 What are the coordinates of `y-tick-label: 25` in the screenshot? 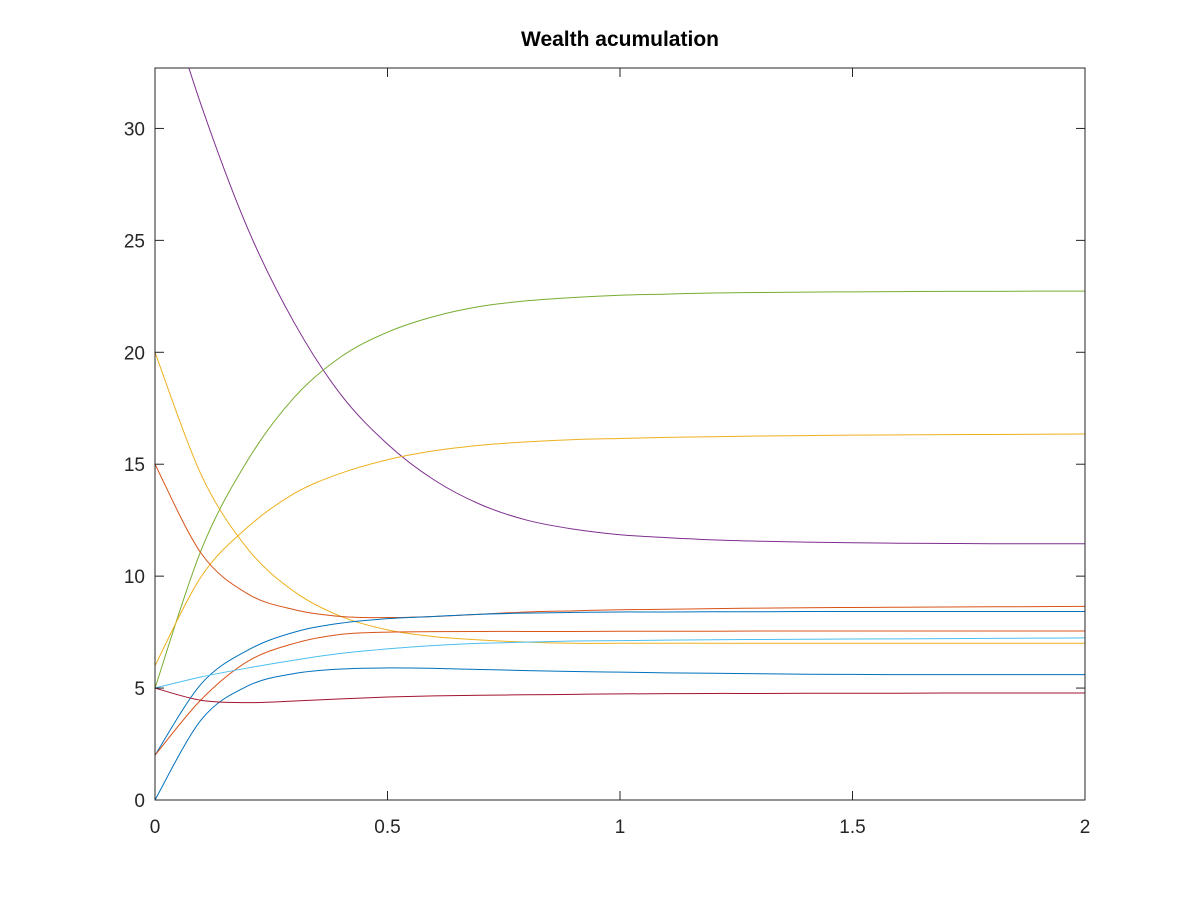 It's located at (134, 241).